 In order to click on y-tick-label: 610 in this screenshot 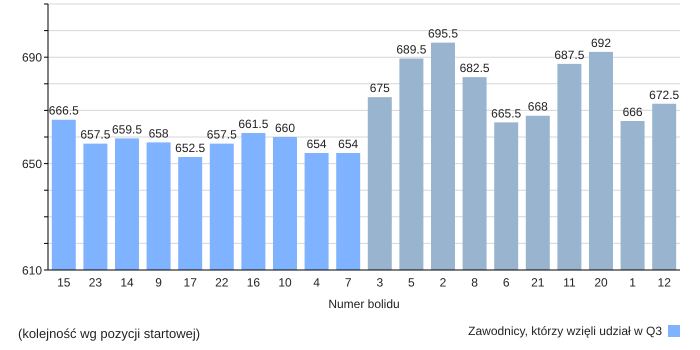, I will do `click(32, 270)`.